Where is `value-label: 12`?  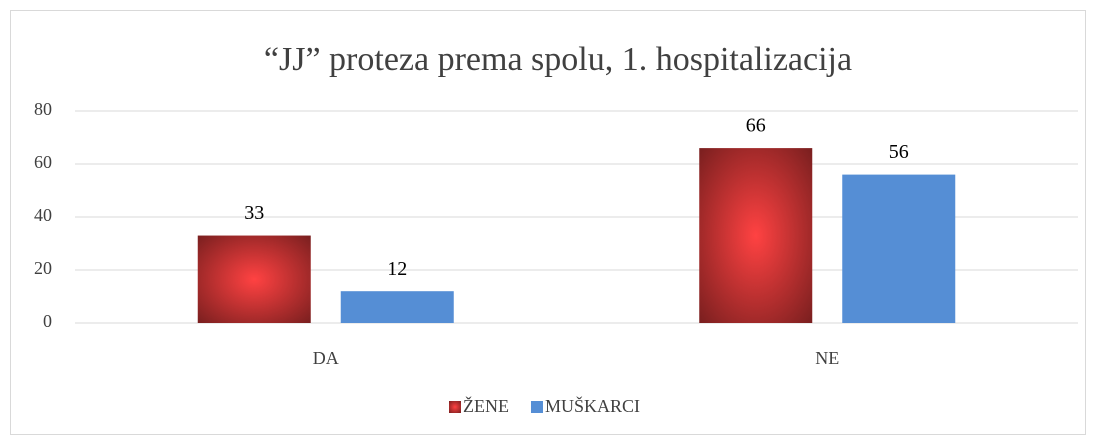 value-label: 12 is located at coordinates (397, 269).